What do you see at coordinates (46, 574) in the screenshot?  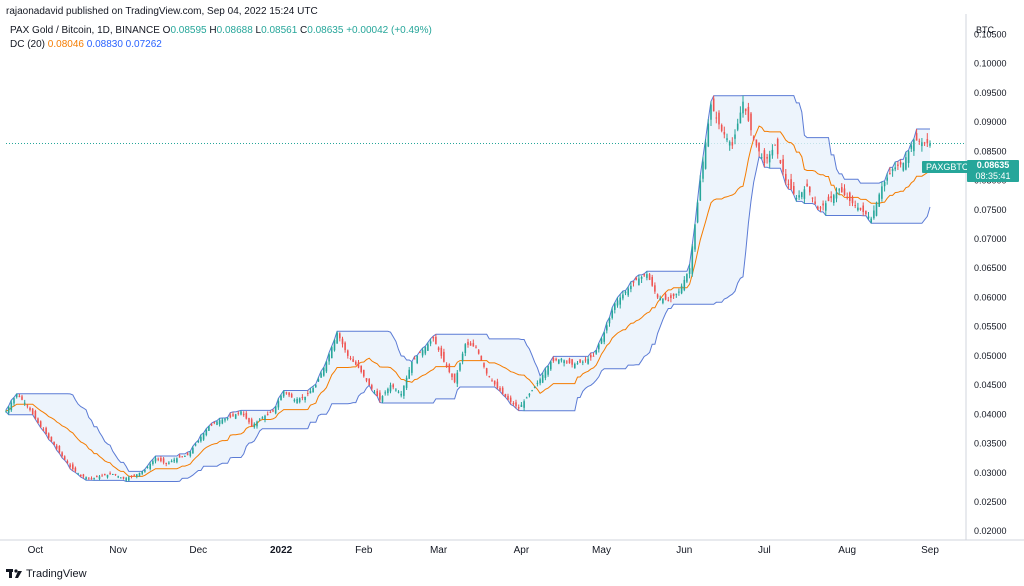 I see `footer-brand: TradingView` at bounding box center [46, 574].